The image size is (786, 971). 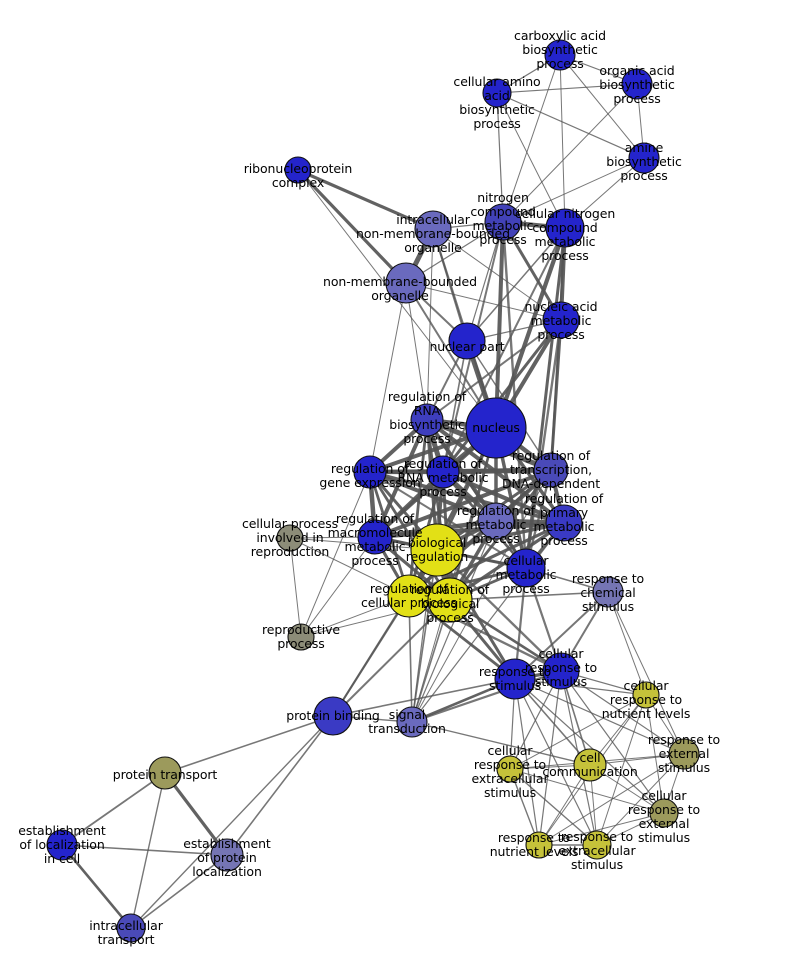 I want to click on graph-node-response_to_chemical_stimulus: response to chemical stimulus, so click(x=608, y=592).